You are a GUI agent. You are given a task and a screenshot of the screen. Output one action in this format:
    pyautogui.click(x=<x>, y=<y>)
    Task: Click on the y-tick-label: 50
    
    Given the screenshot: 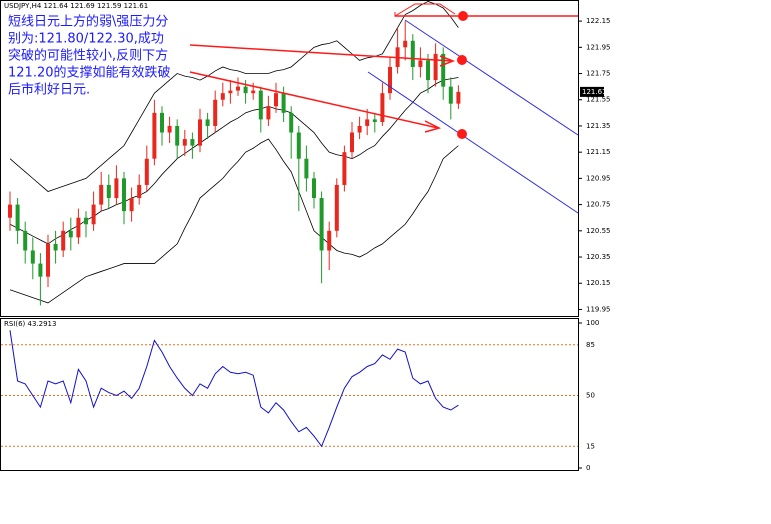 What is the action you would take?
    pyautogui.click(x=590, y=396)
    